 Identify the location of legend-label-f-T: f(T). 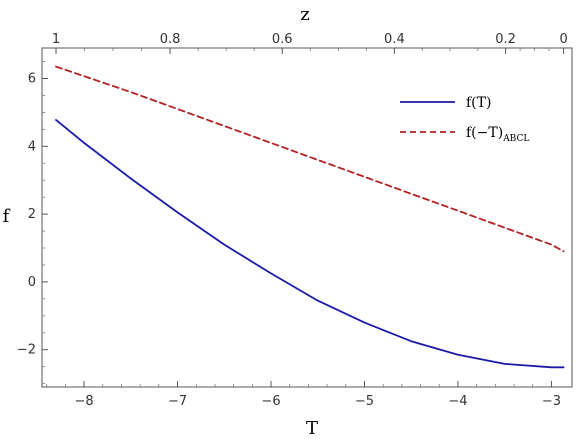
(478, 103).